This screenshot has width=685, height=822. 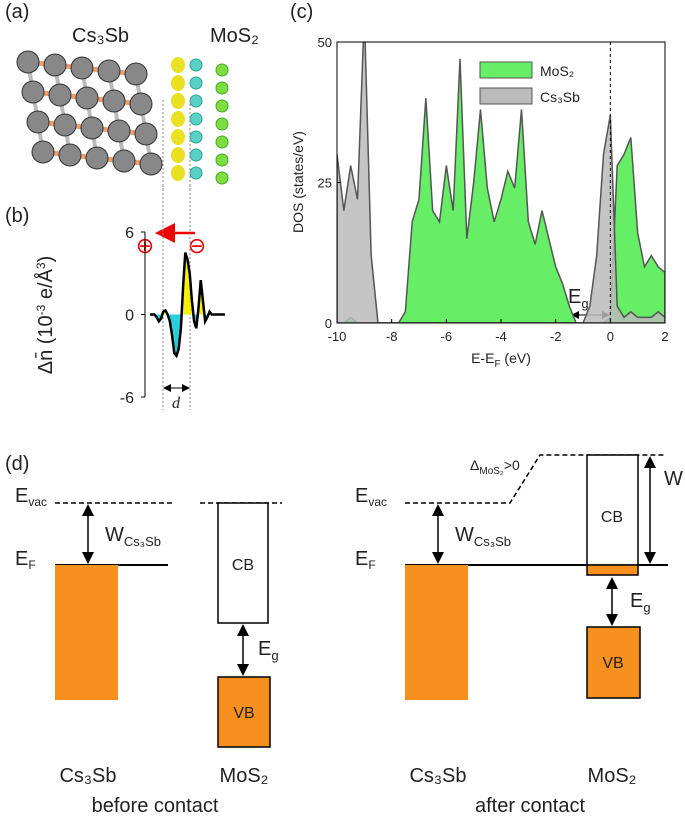 I want to click on structure, so click(x=122, y=120).